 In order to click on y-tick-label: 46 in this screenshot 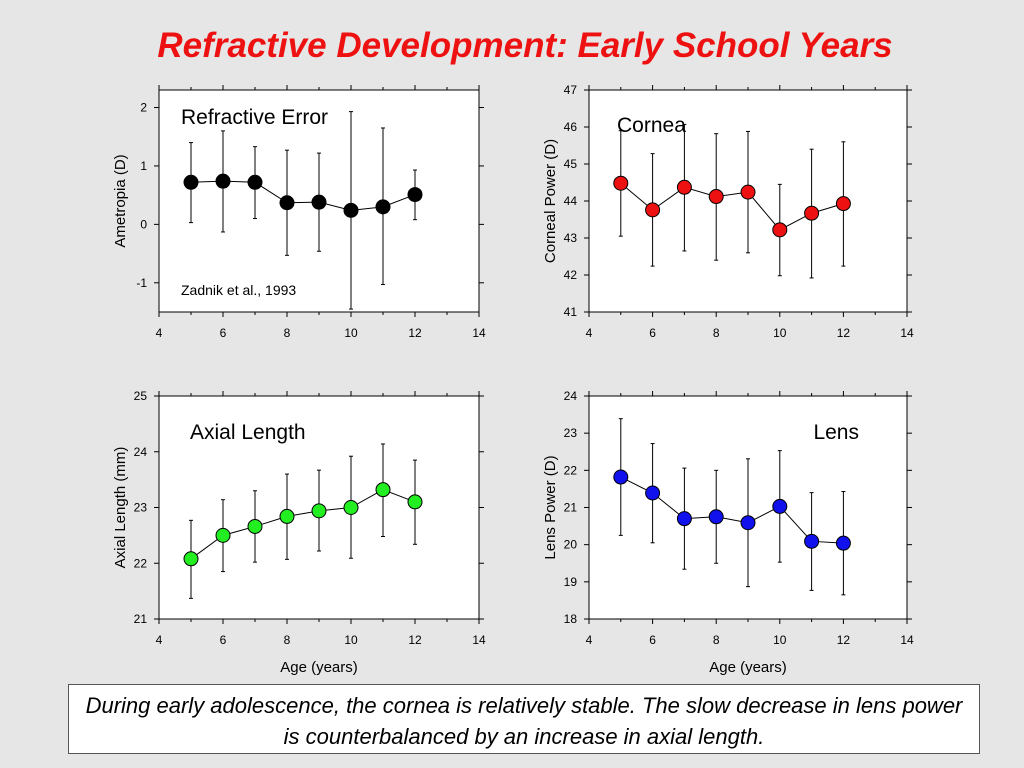, I will do `click(571, 127)`.